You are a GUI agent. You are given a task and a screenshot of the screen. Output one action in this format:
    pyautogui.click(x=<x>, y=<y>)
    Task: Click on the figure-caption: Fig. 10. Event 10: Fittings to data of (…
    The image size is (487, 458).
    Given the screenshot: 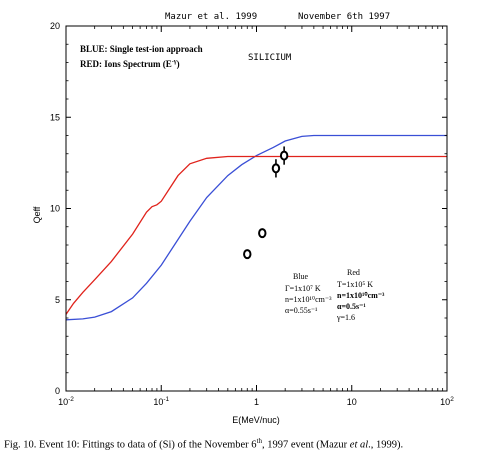 What is the action you would take?
    pyautogui.click(x=204, y=444)
    